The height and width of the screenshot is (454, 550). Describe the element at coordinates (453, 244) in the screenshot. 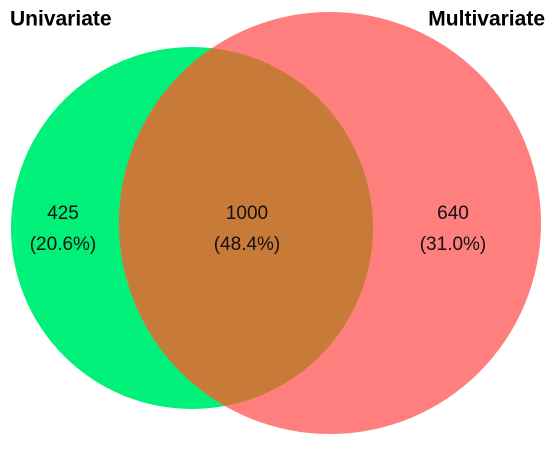

I see `region-percent: (31.0%)` at that location.